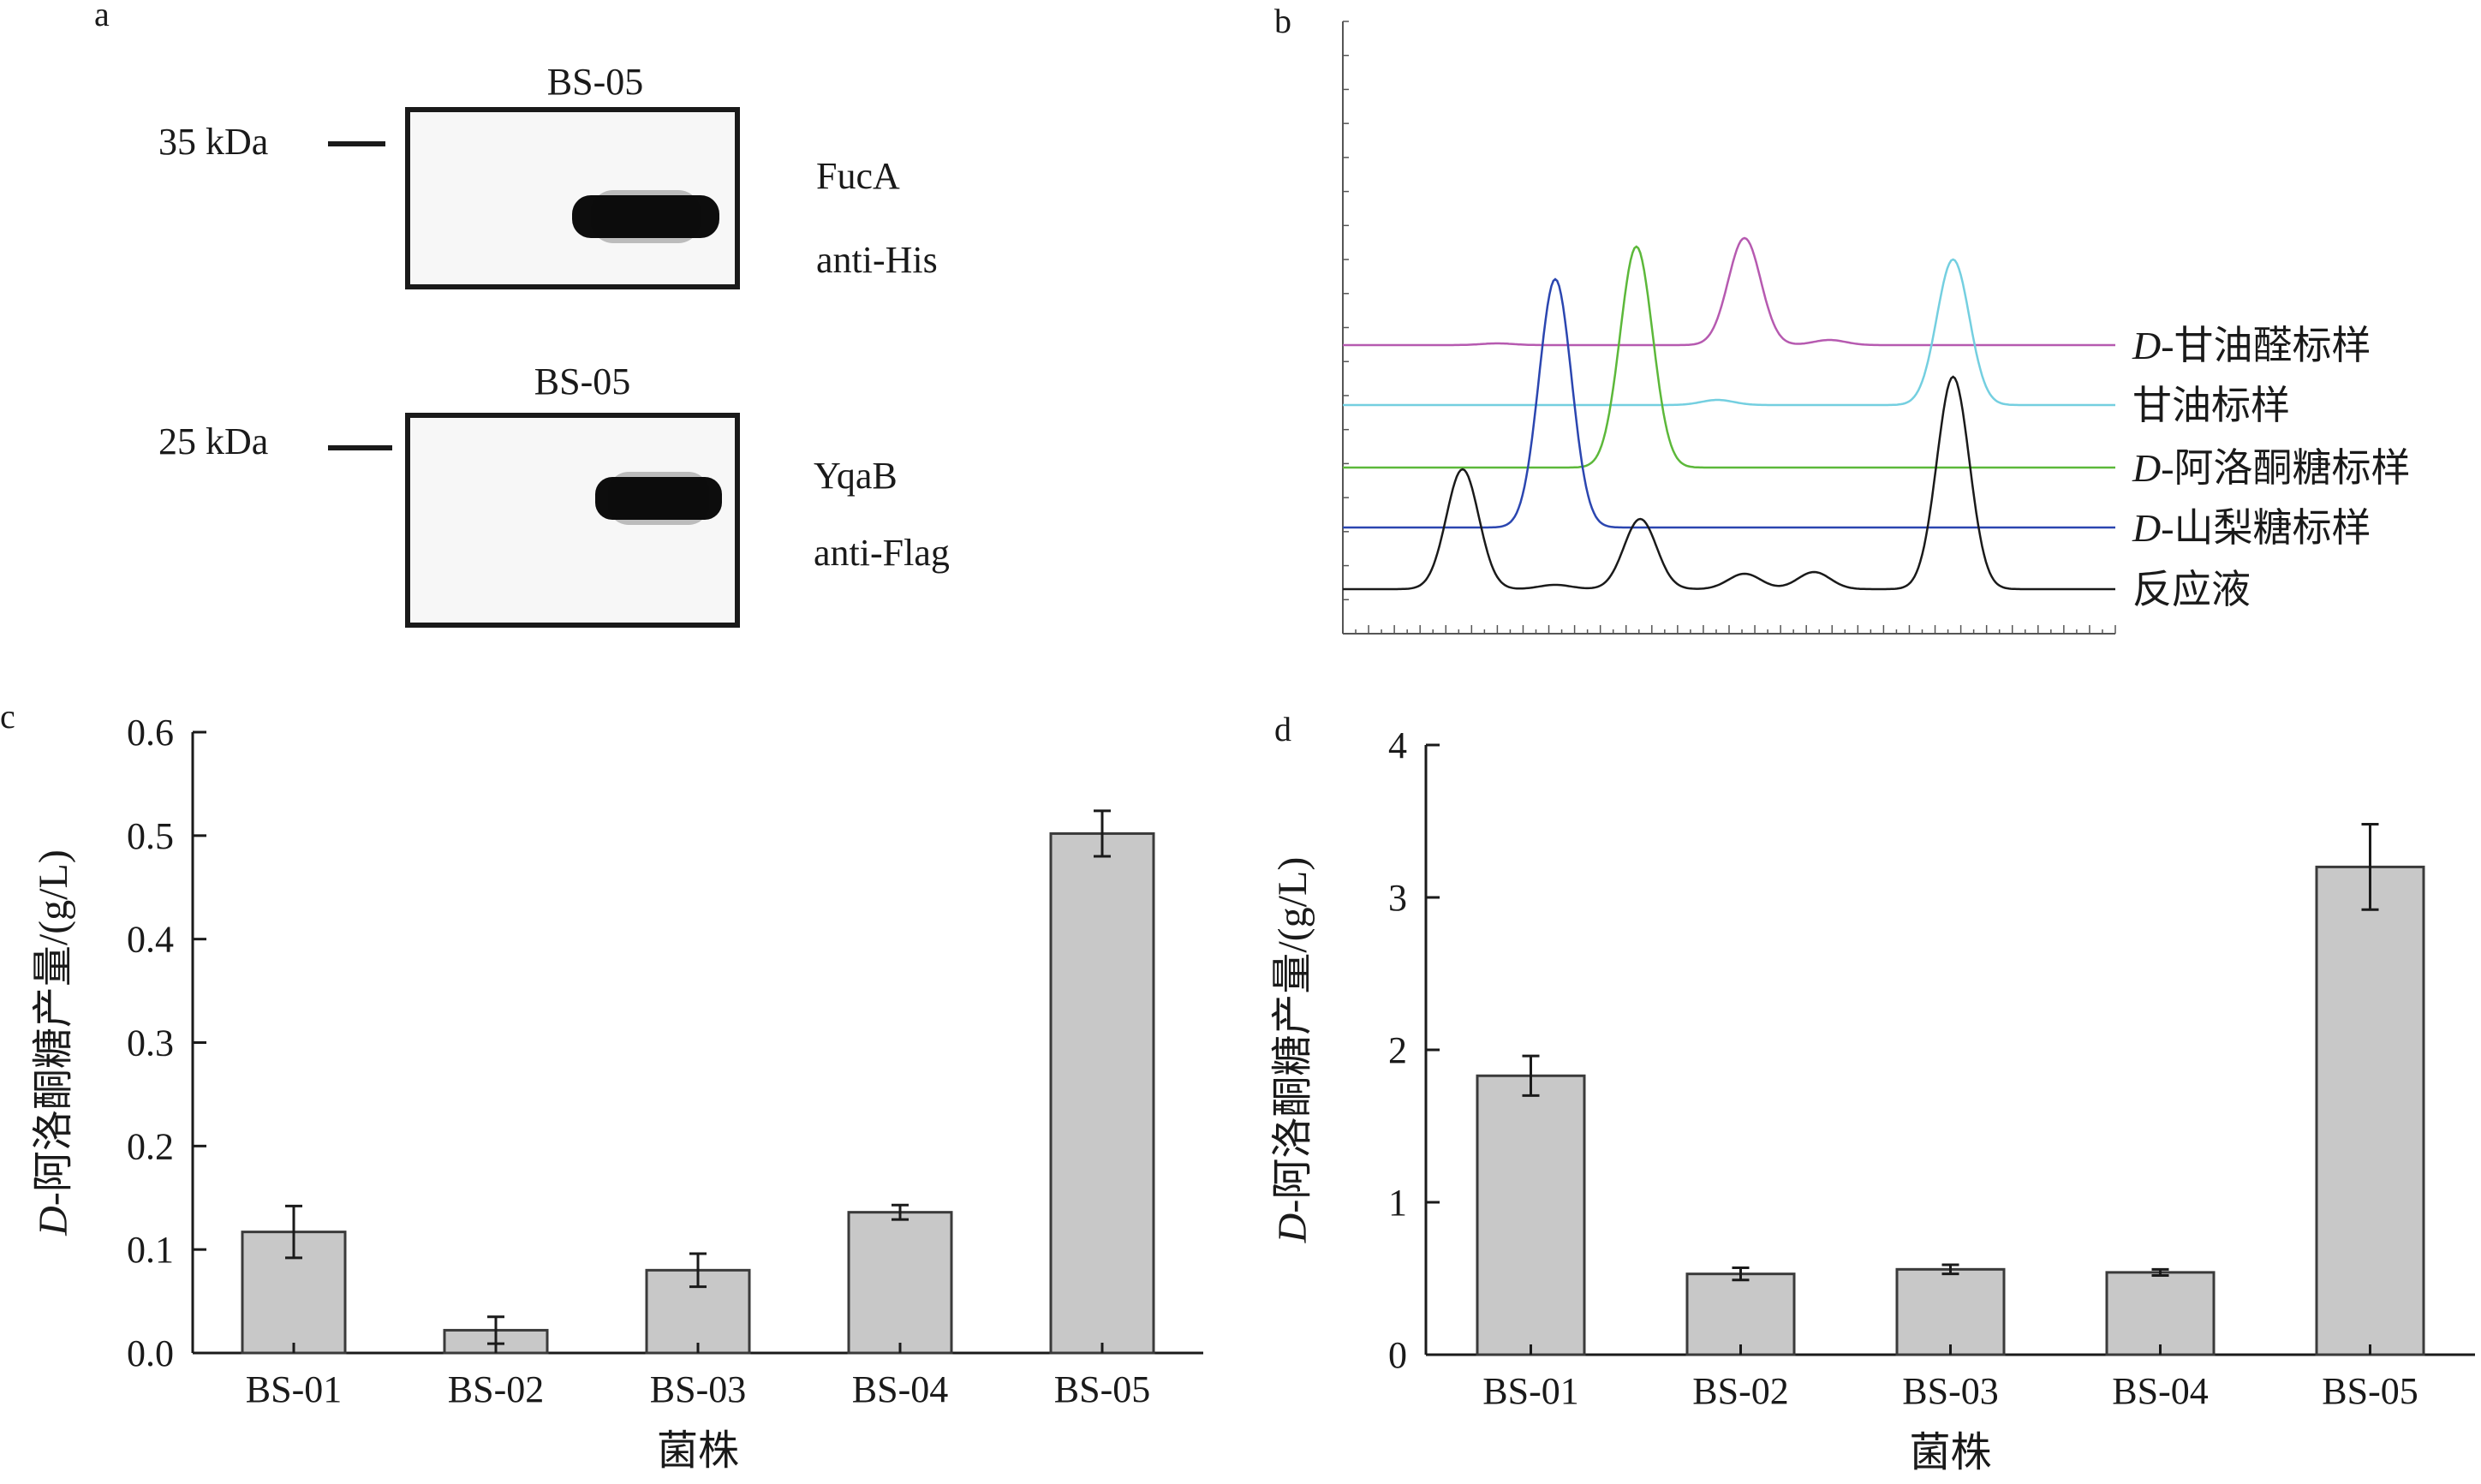  I want to click on blot-2-membrane, so click(572, 520).